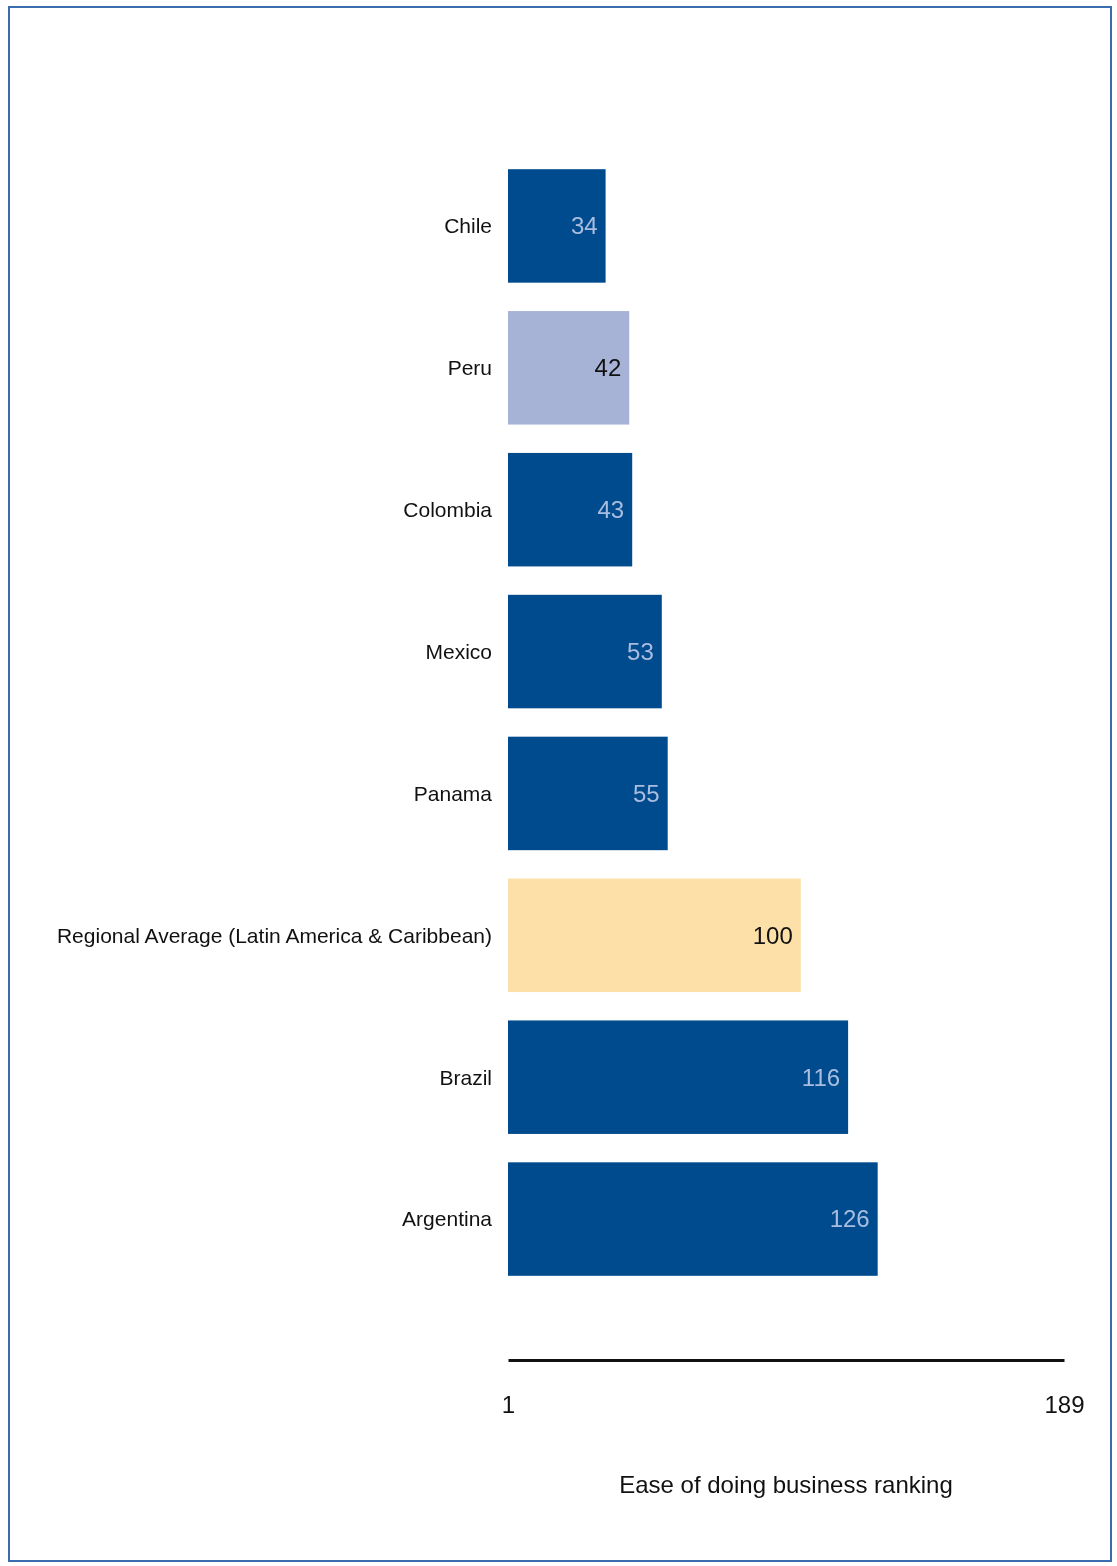 This screenshot has width=1117, height=1566. I want to click on data-label: 34, so click(584, 226).